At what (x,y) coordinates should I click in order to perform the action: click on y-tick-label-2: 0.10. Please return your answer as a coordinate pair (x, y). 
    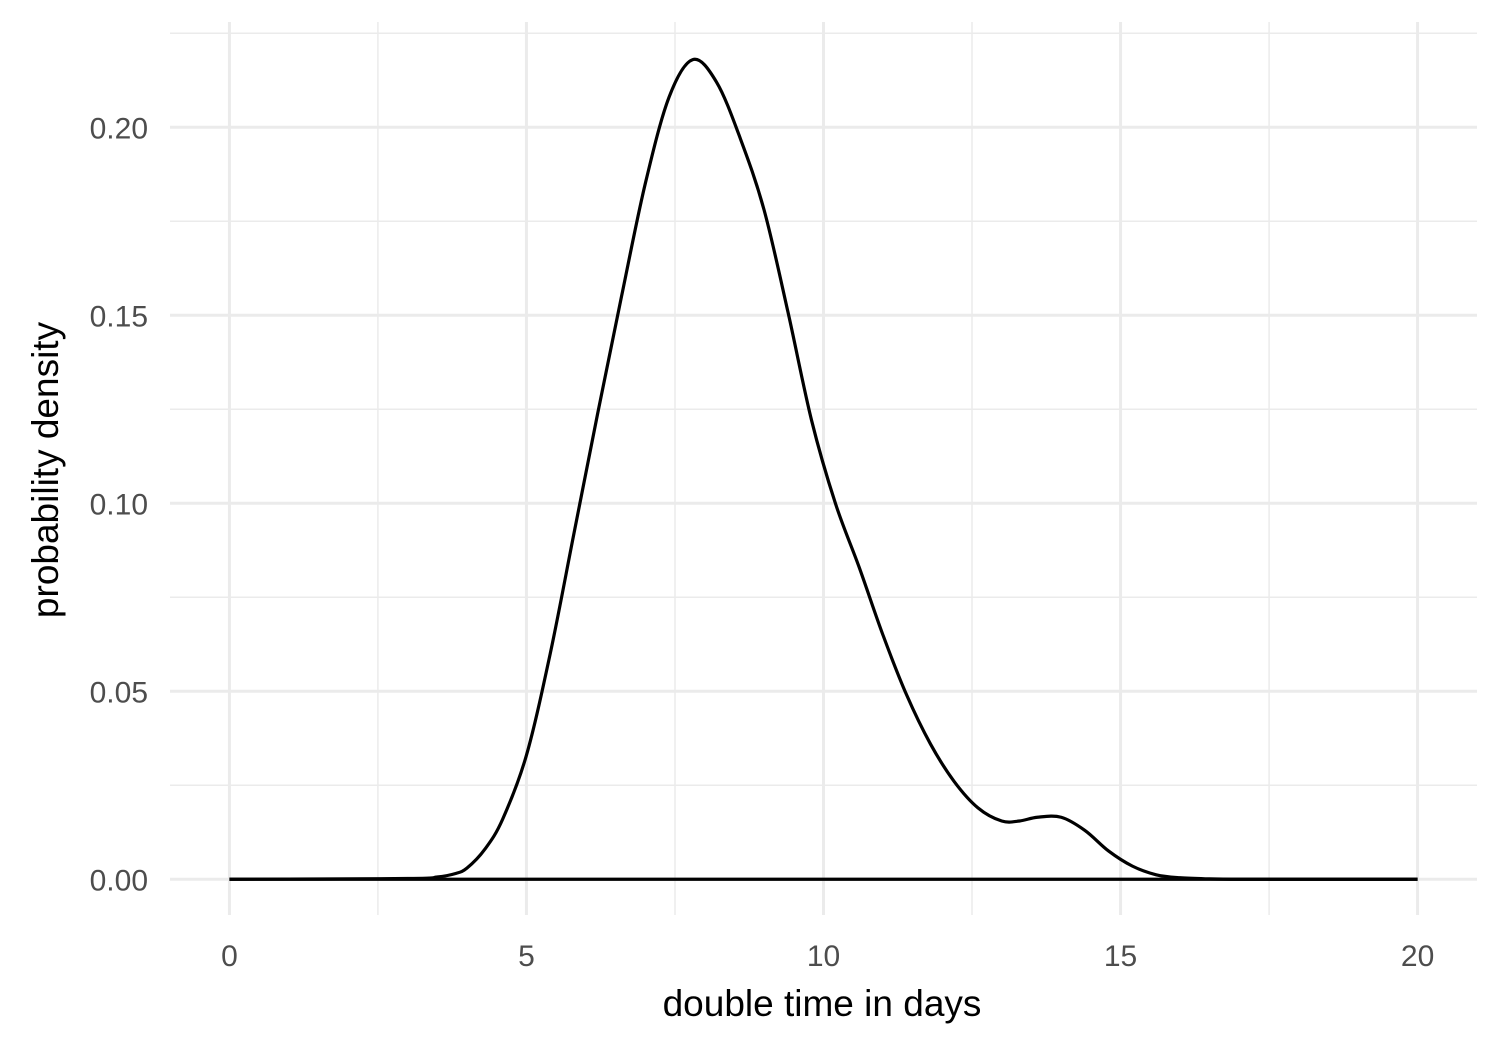
    Looking at the image, I should click on (119, 504).